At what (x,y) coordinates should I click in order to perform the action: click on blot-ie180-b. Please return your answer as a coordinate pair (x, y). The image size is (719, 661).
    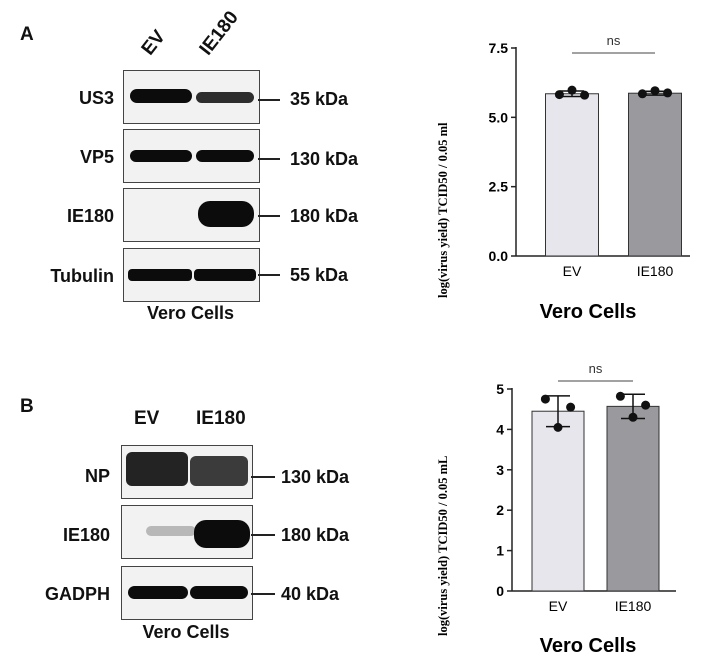
    Looking at the image, I should click on (187, 532).